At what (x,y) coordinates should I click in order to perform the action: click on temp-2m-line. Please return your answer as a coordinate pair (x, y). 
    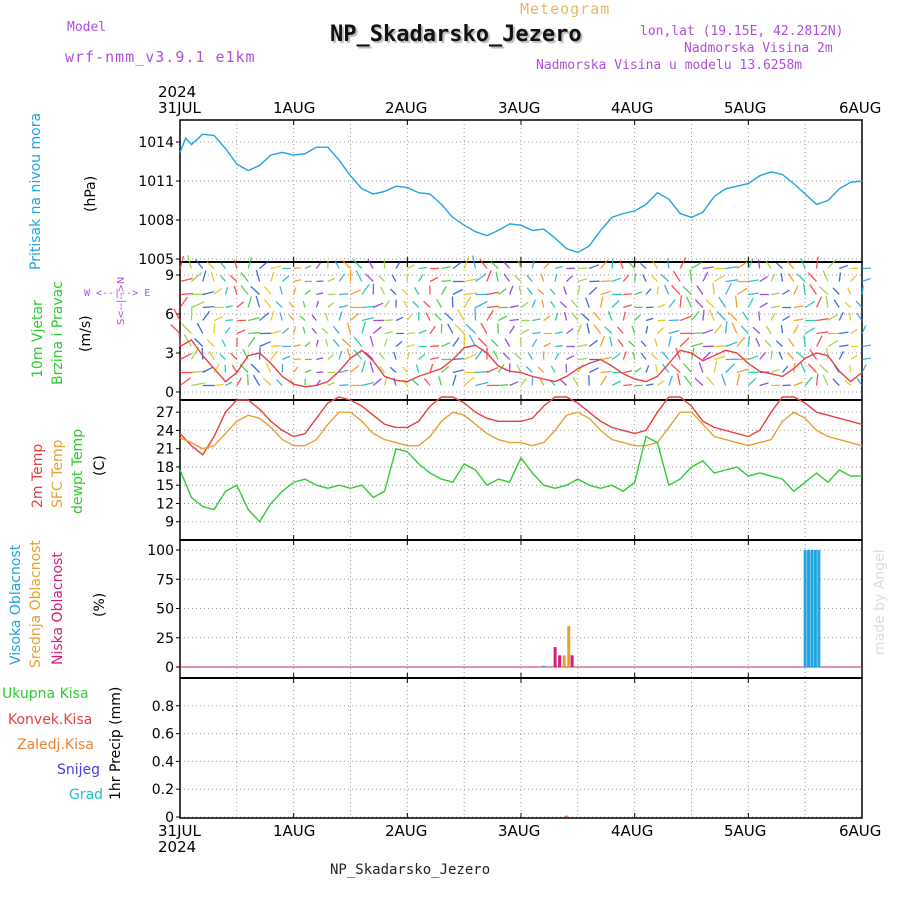
    Looking at the image, I should click on (521, 426).